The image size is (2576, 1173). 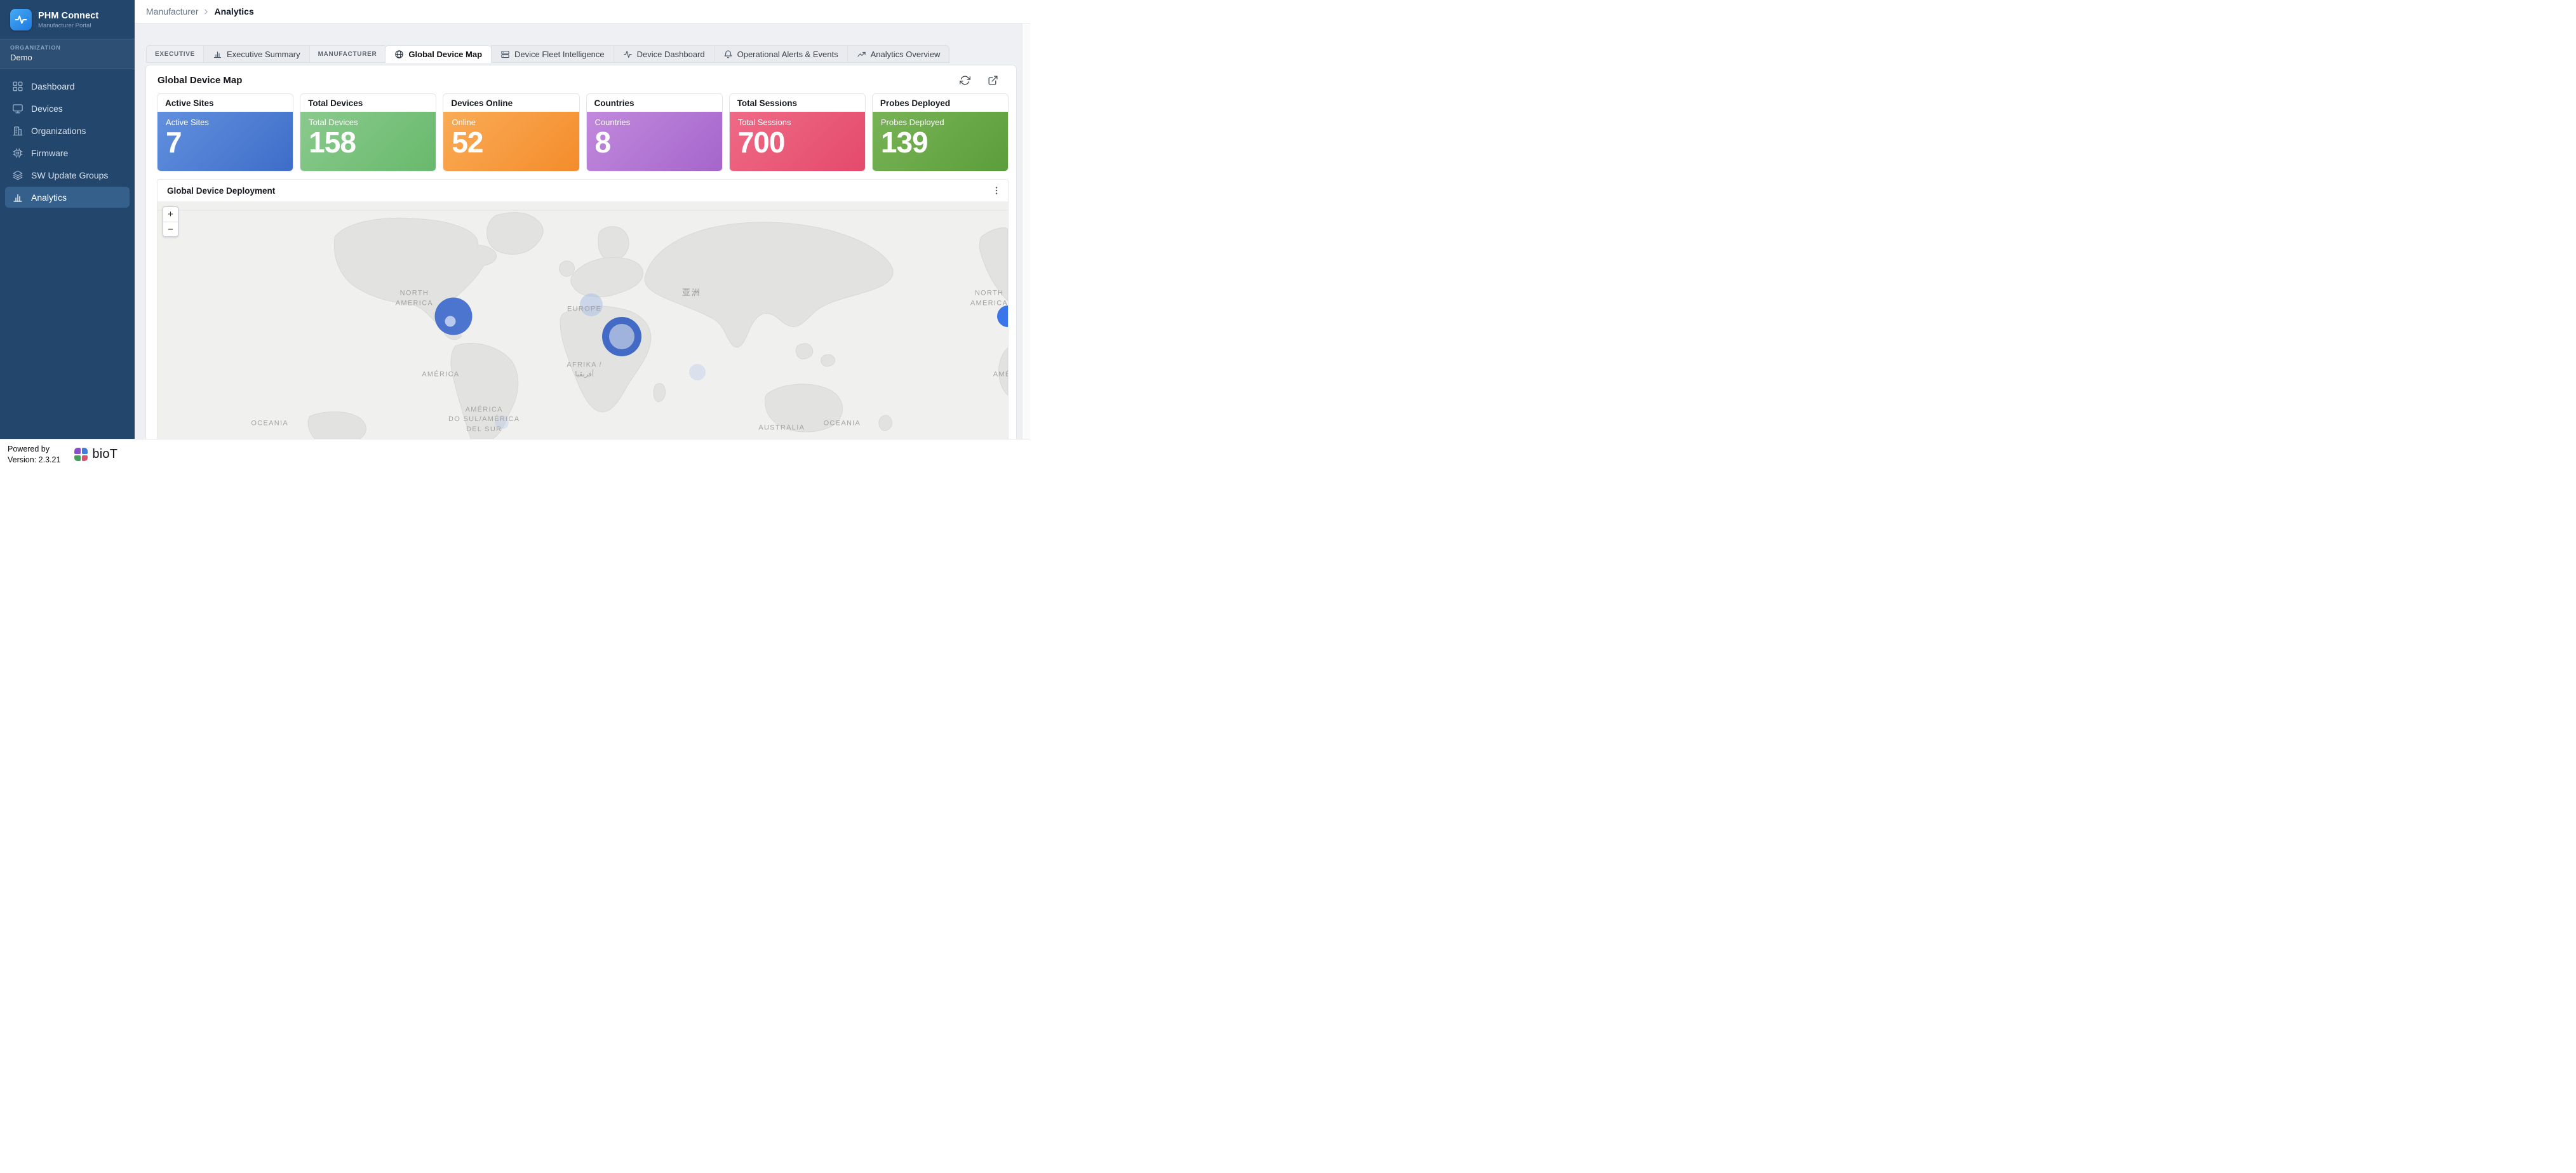 I want to click on stat-card-devices-online: Devices Online Online 52, so click(x=511, y=132).